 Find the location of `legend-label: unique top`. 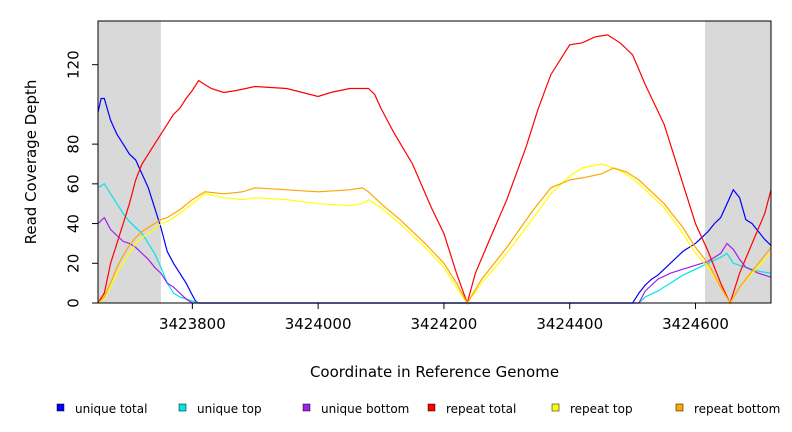

legend-label: unique top is located at coordinates (229, 409).